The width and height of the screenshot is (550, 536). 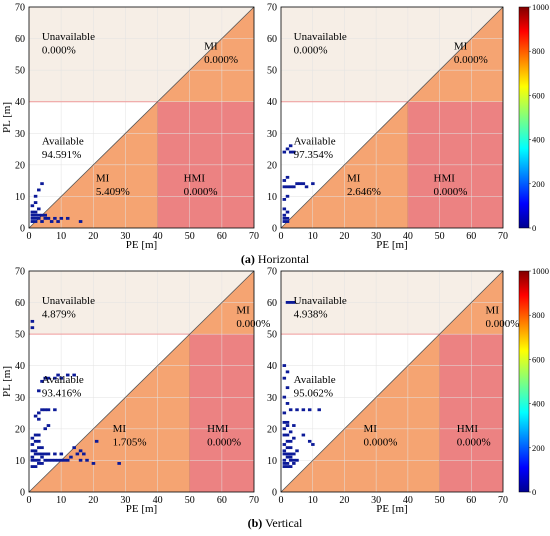 I want to click on colorbar-tick-label: 800, so click(x=538, y=315).